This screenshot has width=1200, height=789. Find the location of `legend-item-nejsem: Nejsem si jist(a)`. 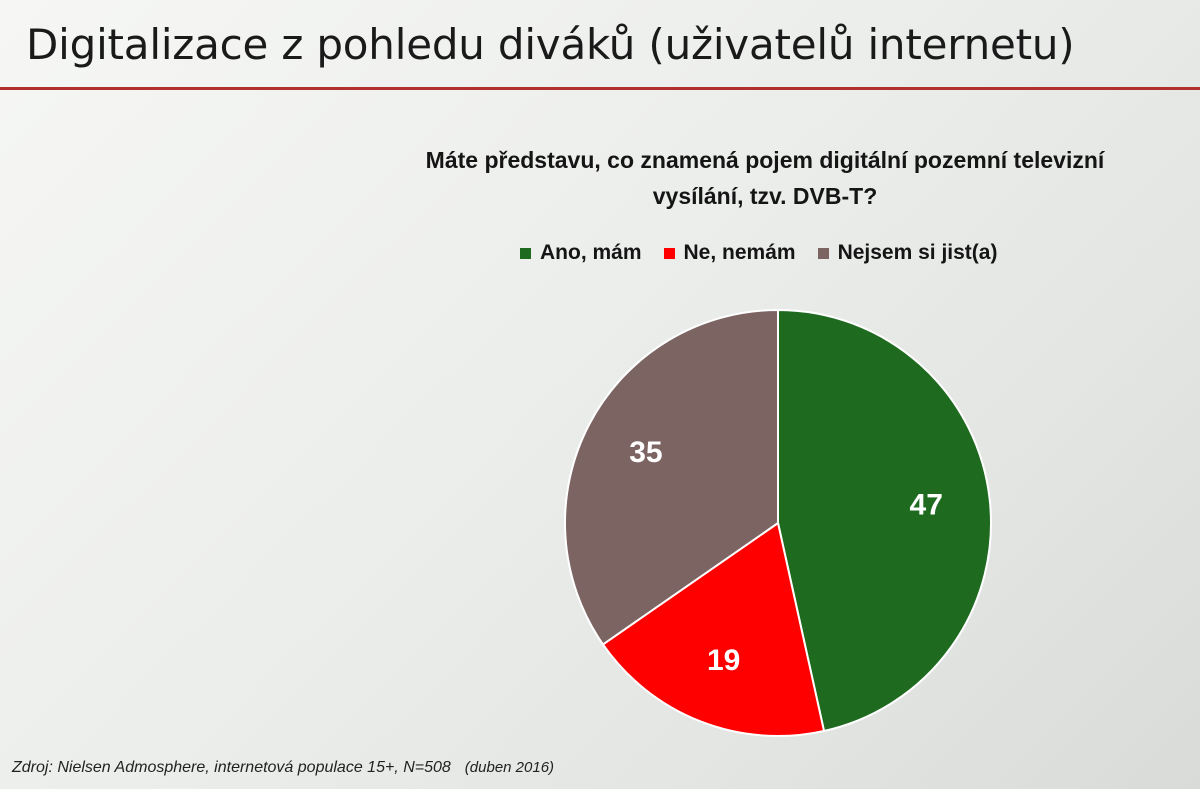

legend-item-nejsem: Nejsem si jist(a) is located at coordinates (907, 253).